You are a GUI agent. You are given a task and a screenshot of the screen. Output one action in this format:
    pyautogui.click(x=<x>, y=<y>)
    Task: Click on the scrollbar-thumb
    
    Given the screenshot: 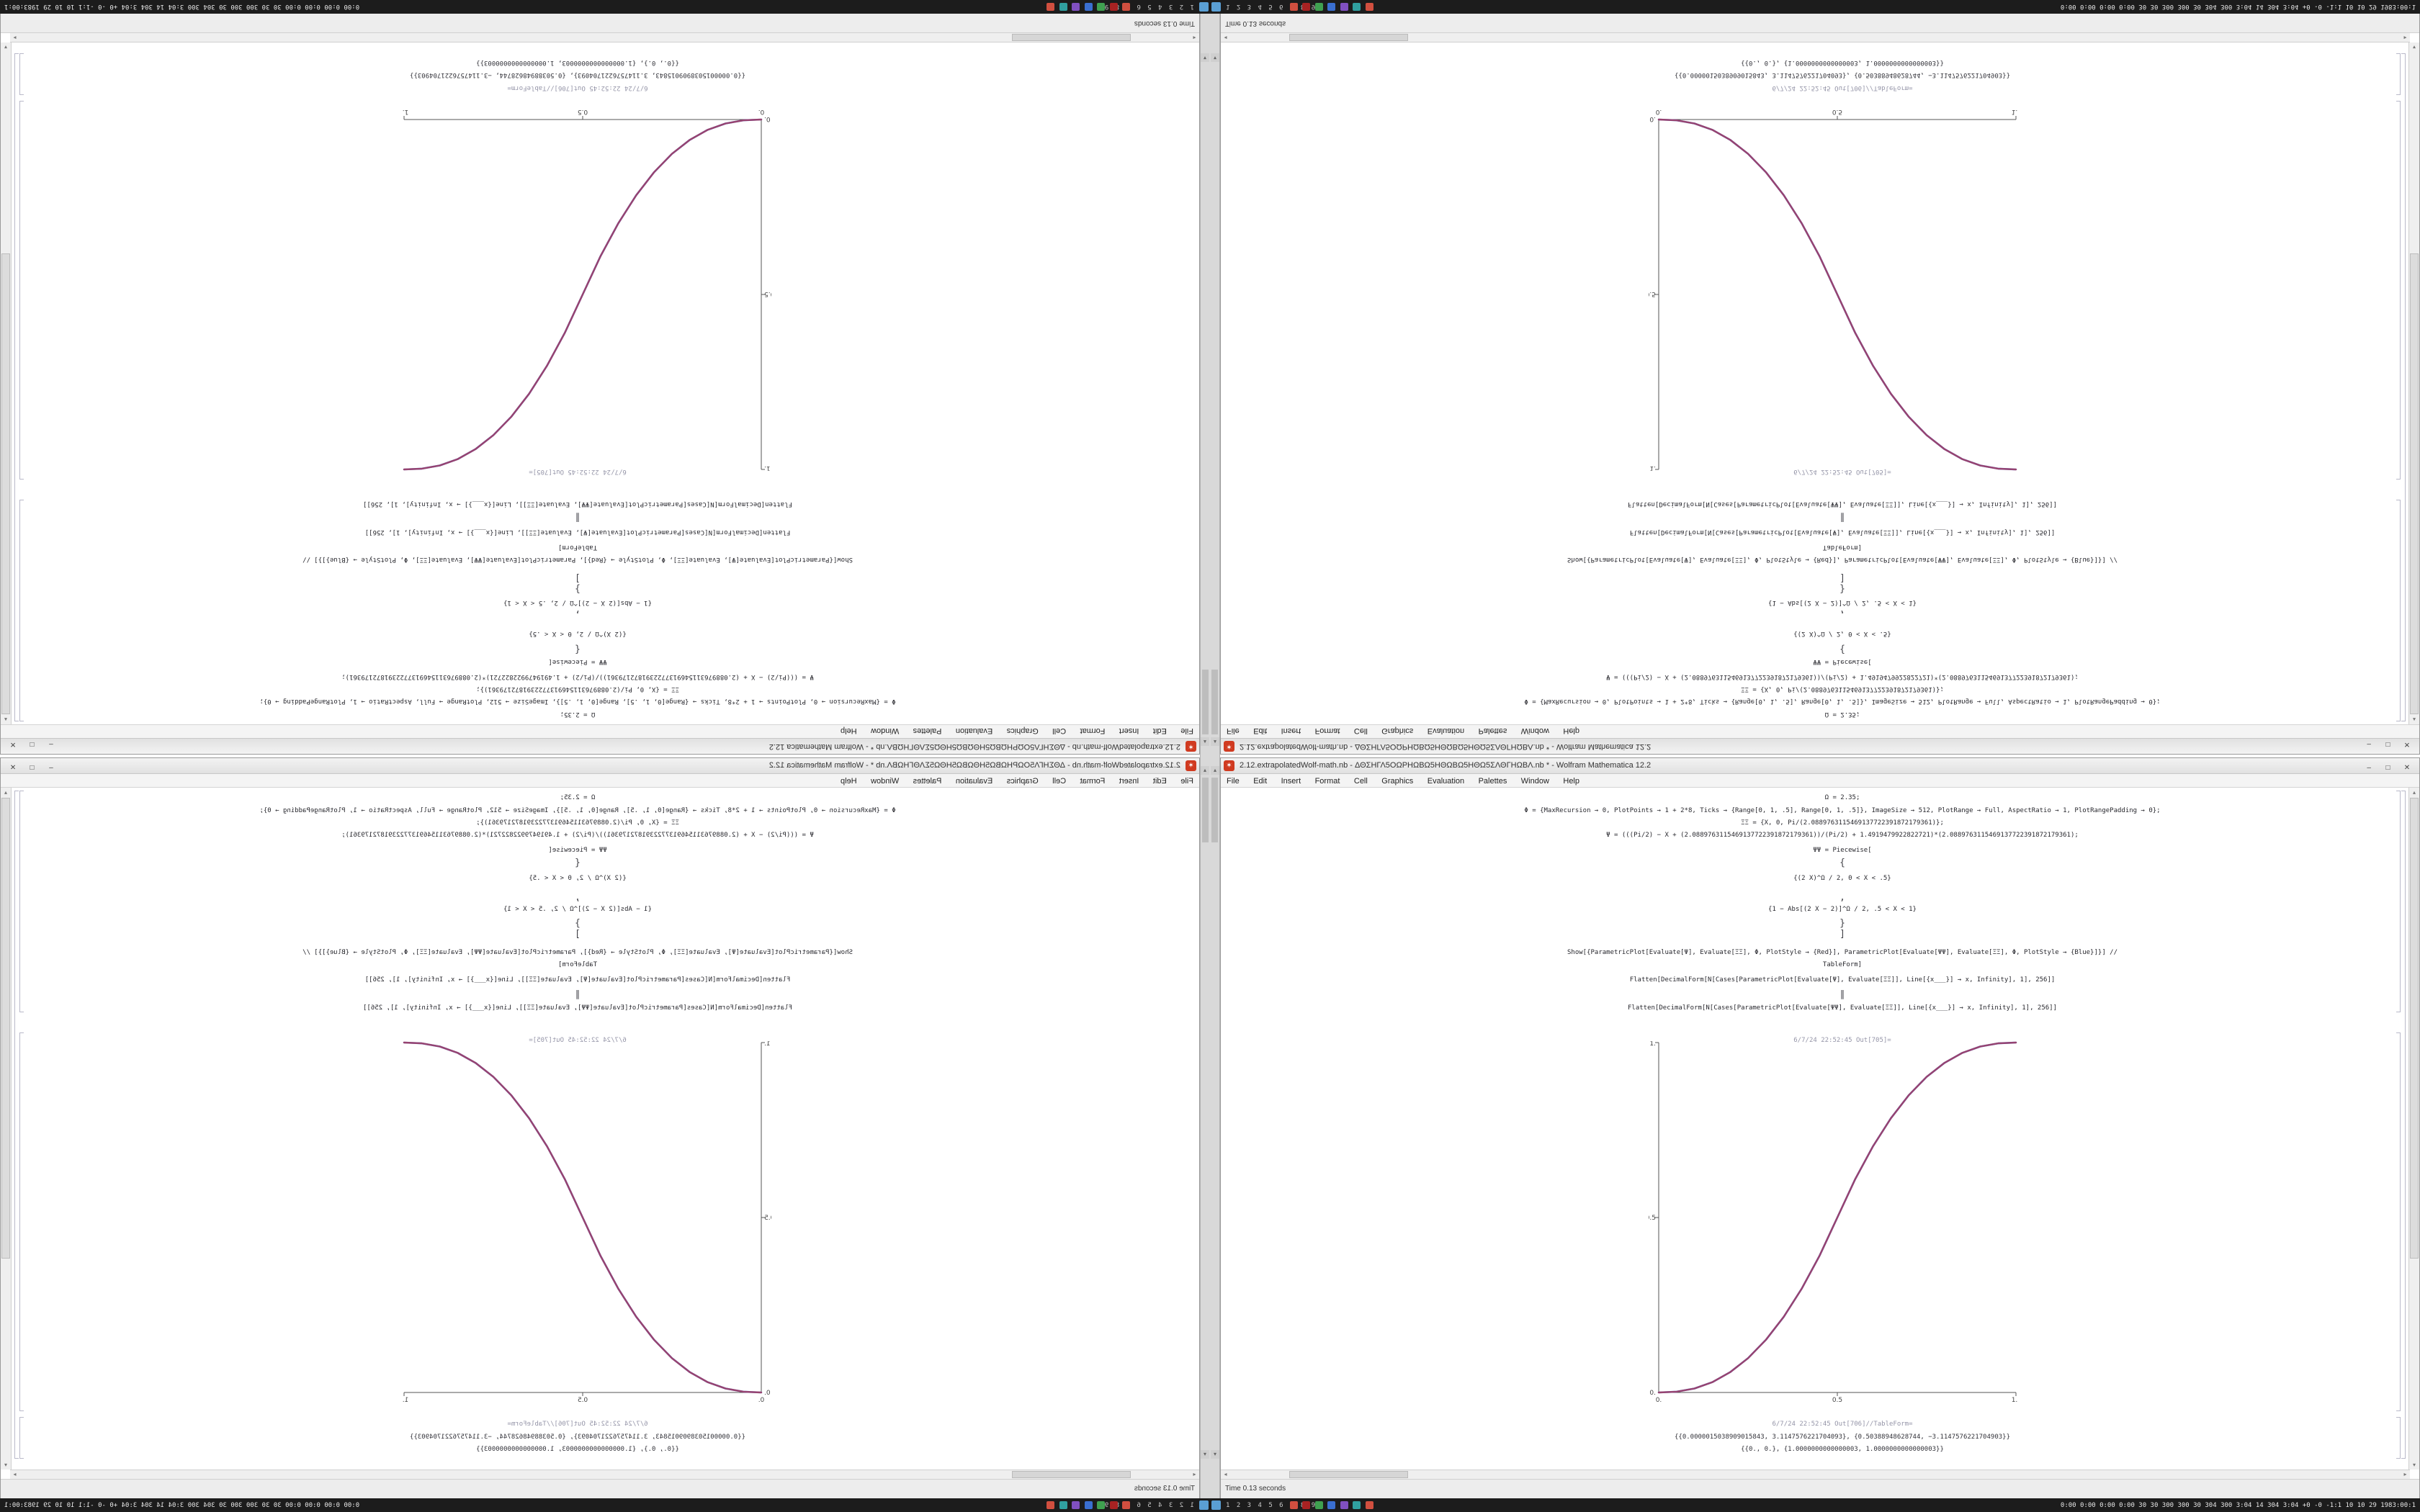 What is the action you would take?
    pyautogui.click(x=1205, y=702)
    